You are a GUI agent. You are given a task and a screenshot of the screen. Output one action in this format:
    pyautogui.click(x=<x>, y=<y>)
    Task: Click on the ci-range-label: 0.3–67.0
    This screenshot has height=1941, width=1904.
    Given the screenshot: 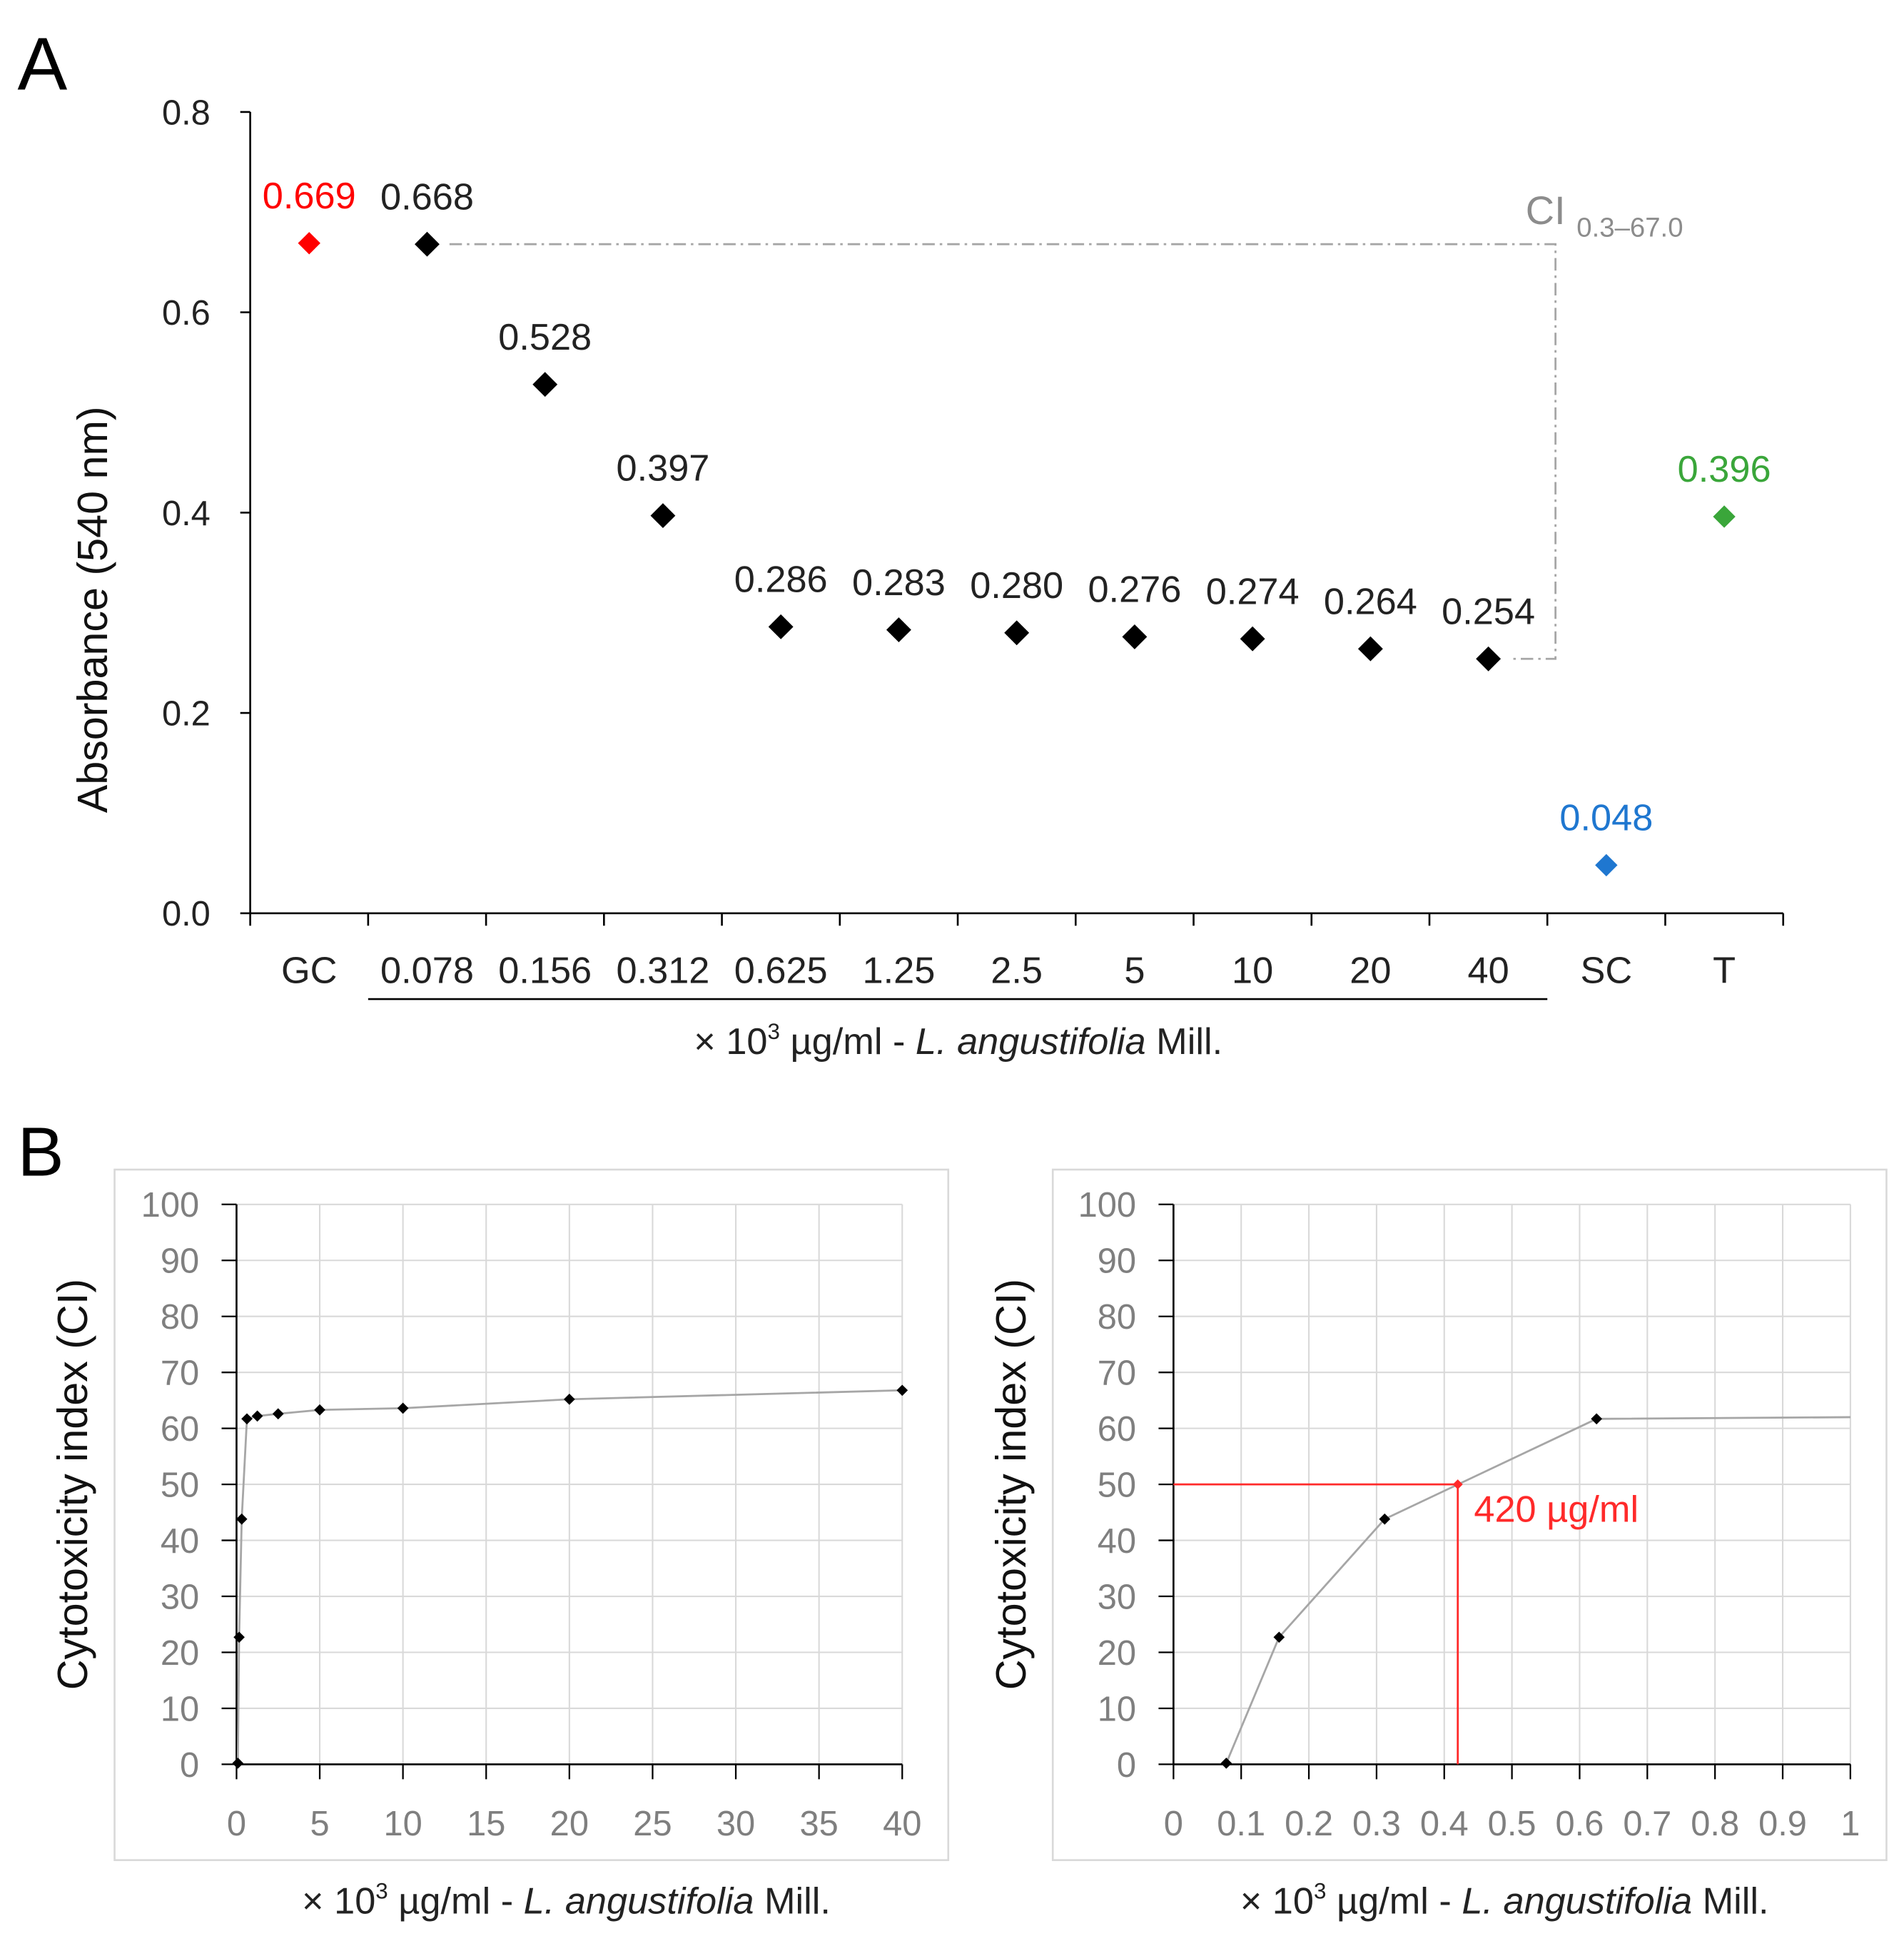 What is the action you would take?
    pyautogui.click(x=1629, y=227)
    